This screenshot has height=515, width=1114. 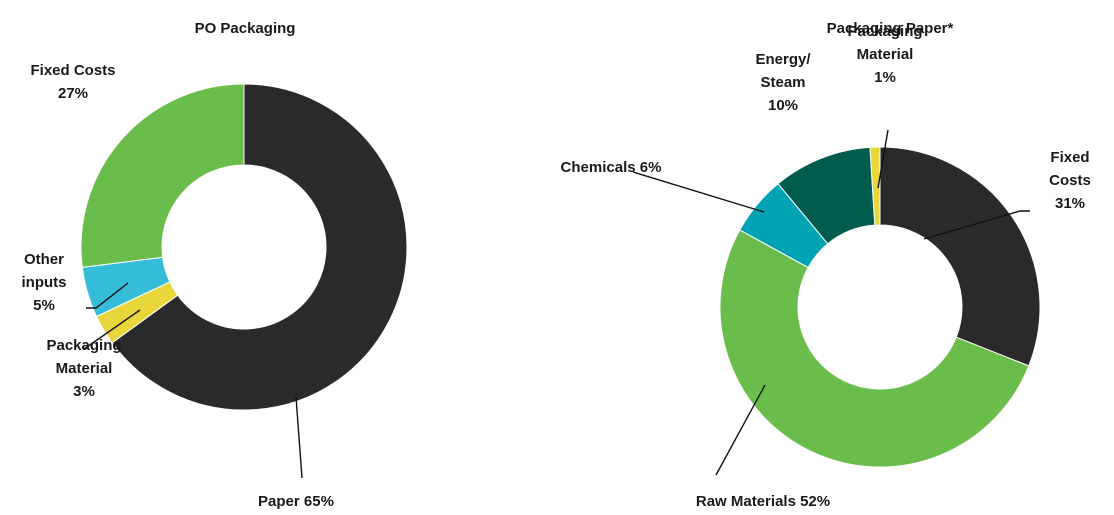 What do you see at coordinates (885, 77) in the screenshot?
I see `slice-label-line: 1%` at bounding box center [885, 77].